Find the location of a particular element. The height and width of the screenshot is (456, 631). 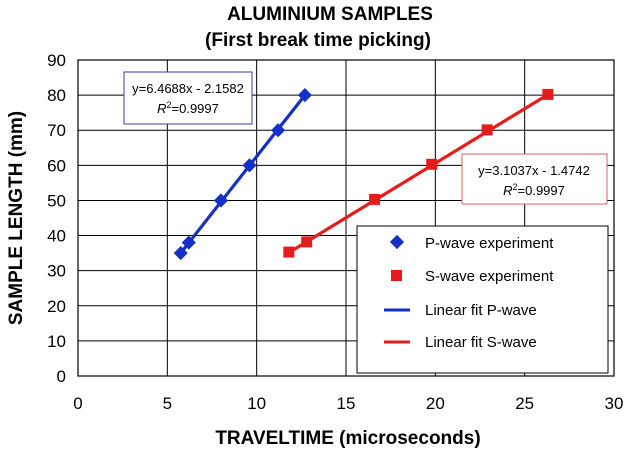

y-tick-label: 40 is located at coordinates (56, 236).